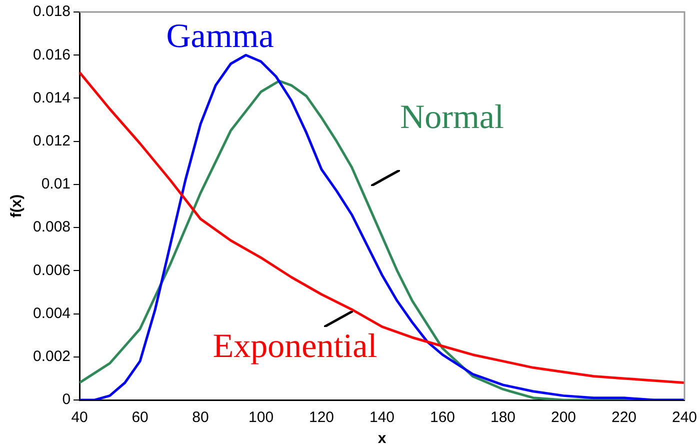 Image resolution: width=700 pixels, height=448 pixels. Describe the element at coordinates (51, 357) in the screenshot. I see `y-tick-label: 0.002` at that location.